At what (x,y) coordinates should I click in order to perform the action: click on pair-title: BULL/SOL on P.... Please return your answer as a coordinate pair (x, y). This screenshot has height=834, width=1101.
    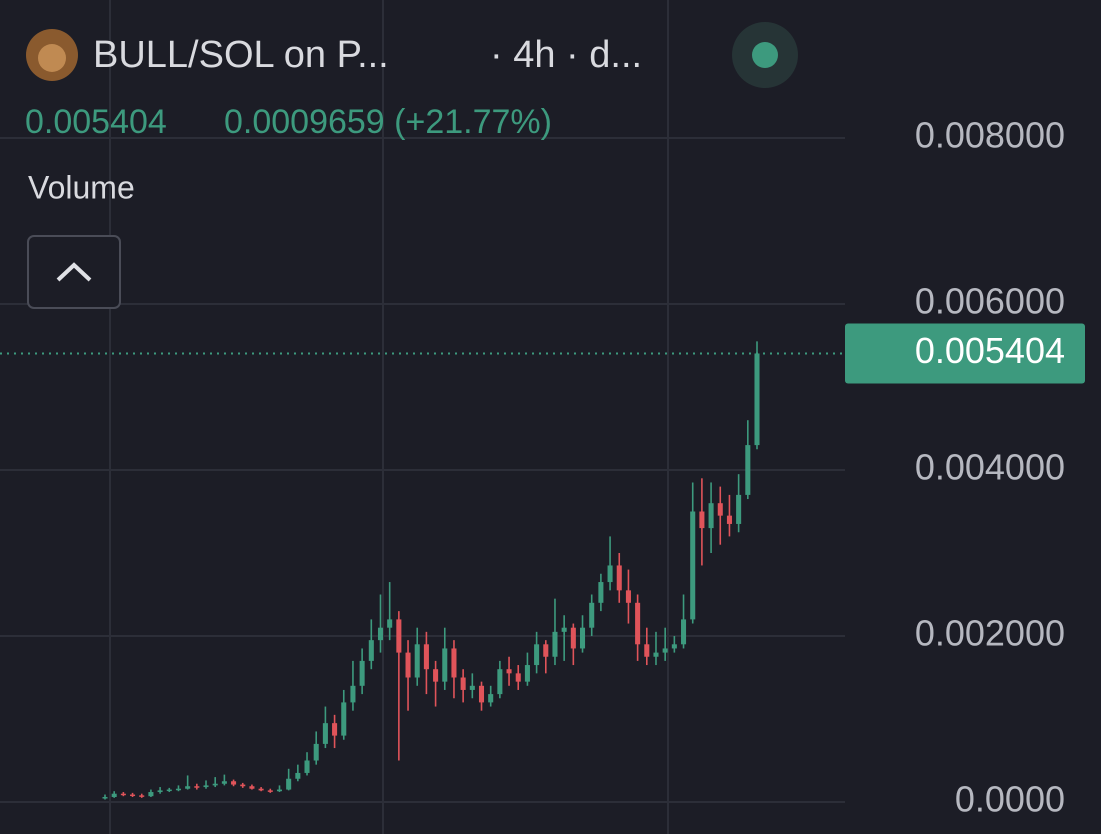
    Looking at the image, I should click on (241, 55).